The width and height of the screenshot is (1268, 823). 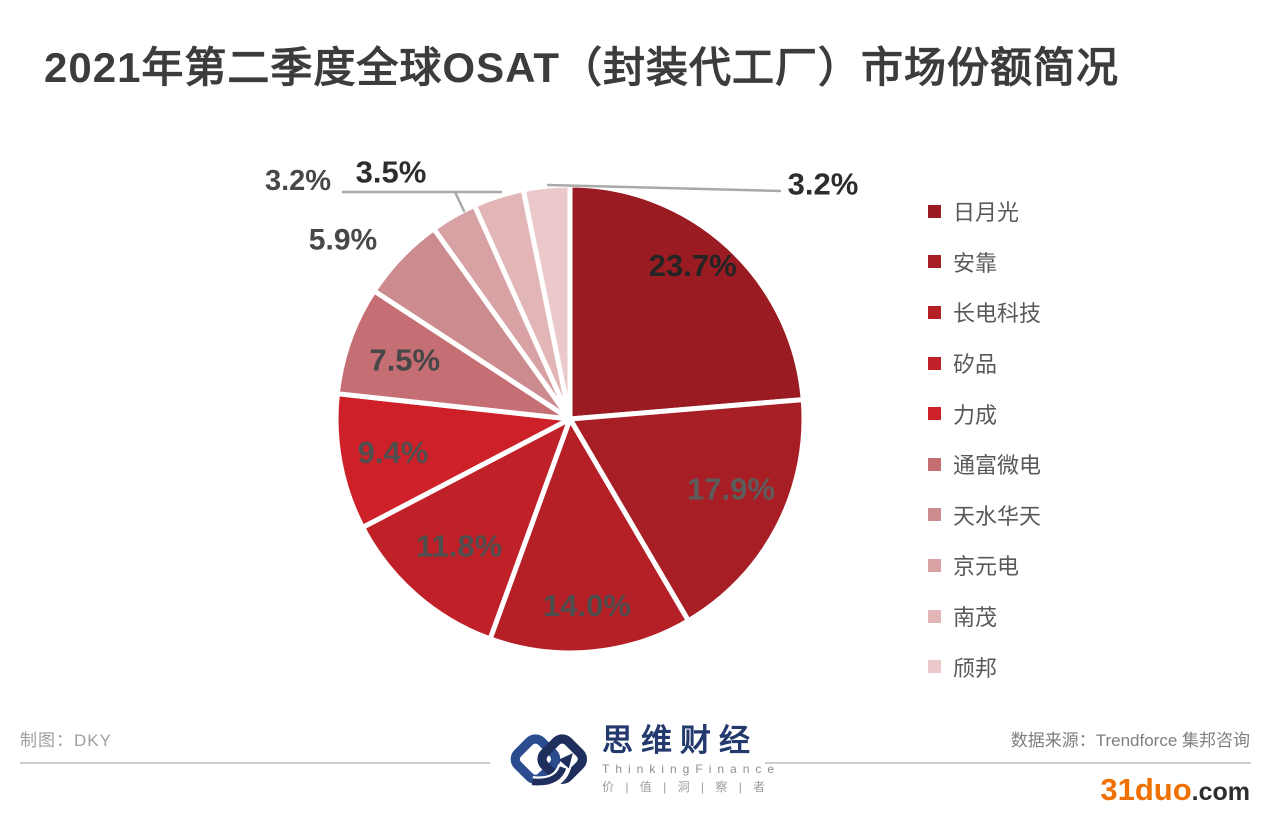 I want to click on pie-label-5: 7.5%, so click(x=404, y=359).